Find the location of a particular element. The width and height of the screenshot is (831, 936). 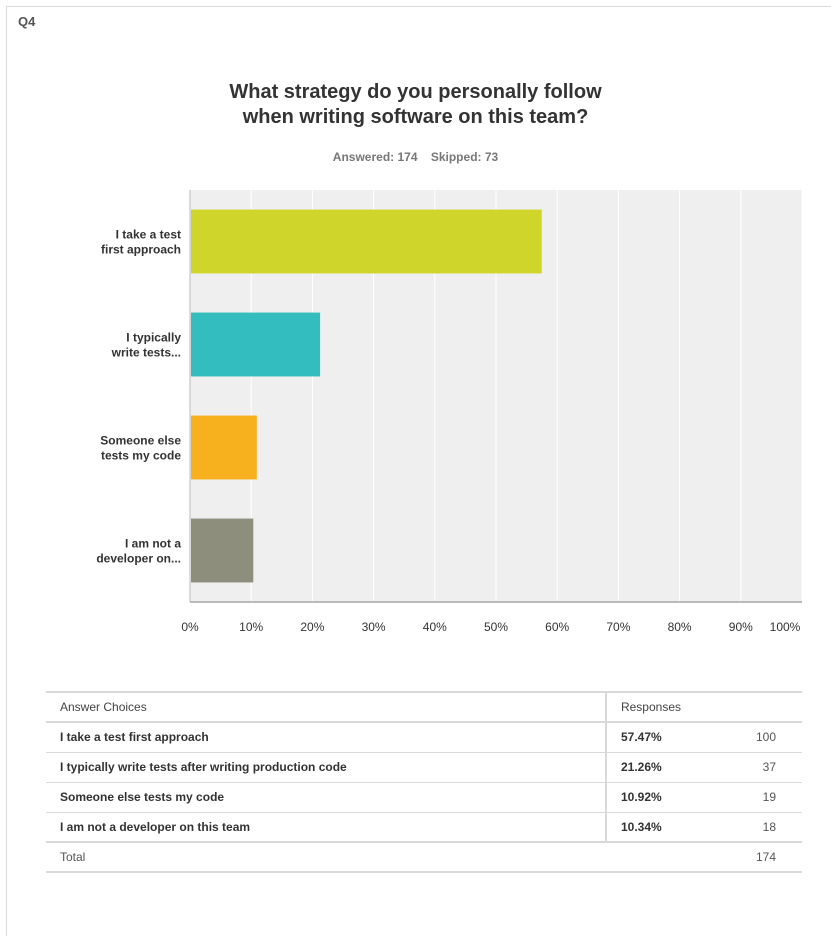

question-number: Q4 is located at coordinates (27, 21).